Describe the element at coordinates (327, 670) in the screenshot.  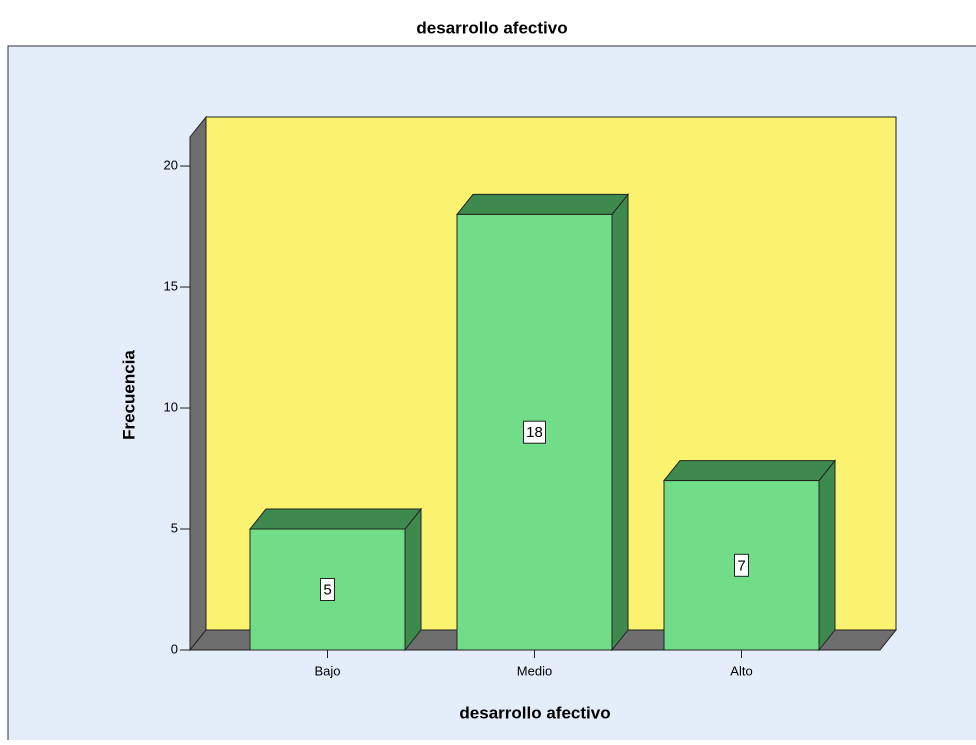
I see `x-tick-label: Bajo` at that location.